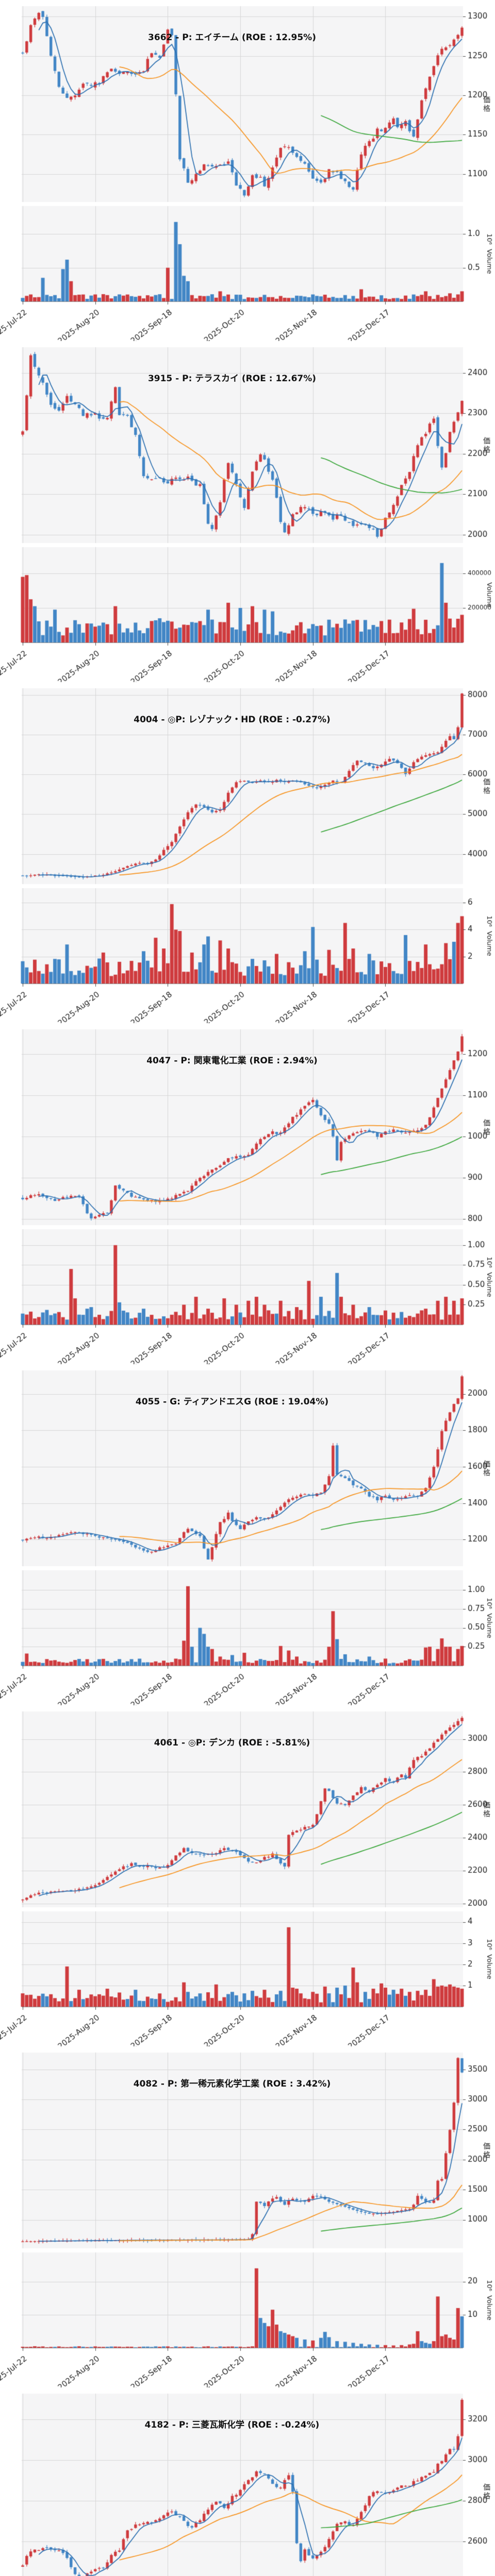 The image size is (495, 2576). I want to click on stock-chart-panel-4047: 4047 - P: 関東電化工業 (ROE : 2.94%), so click(247, 1193).